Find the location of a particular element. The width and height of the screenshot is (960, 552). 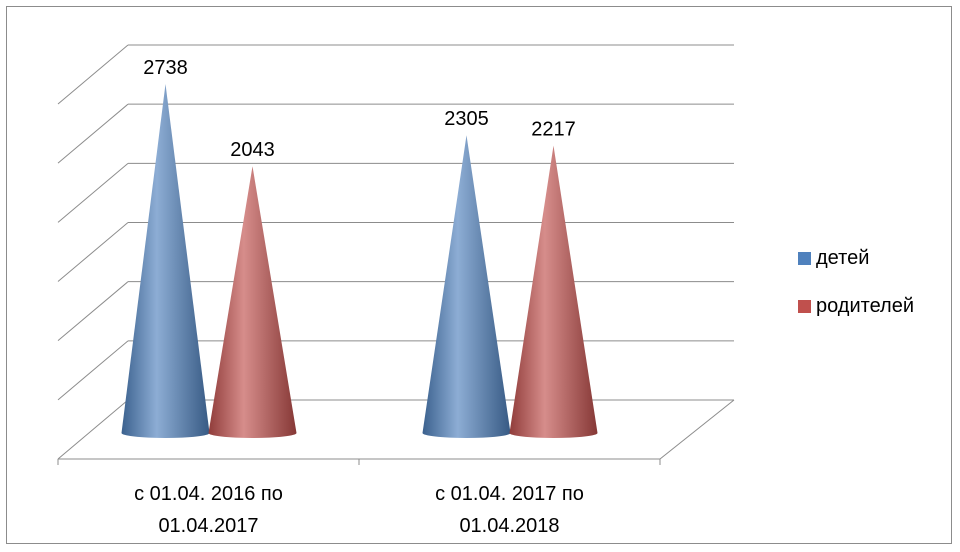

data-label: 2217 is located at coordinates (553, 130).